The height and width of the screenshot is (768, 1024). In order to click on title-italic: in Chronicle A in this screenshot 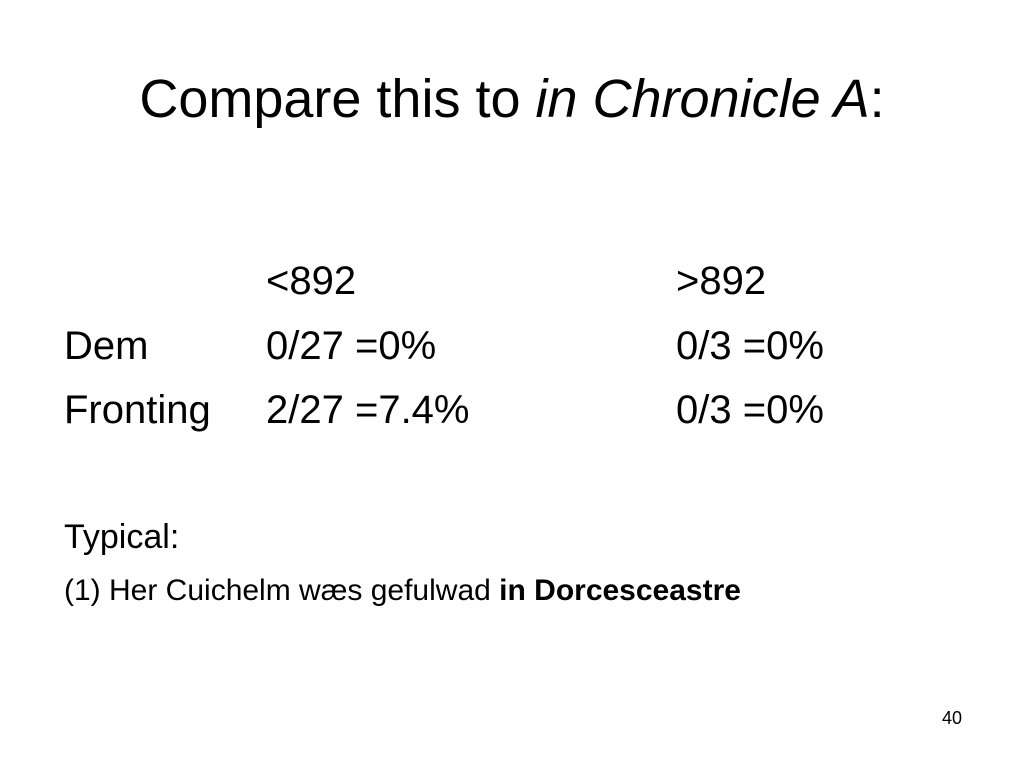, I will do `click(702, 99)`.